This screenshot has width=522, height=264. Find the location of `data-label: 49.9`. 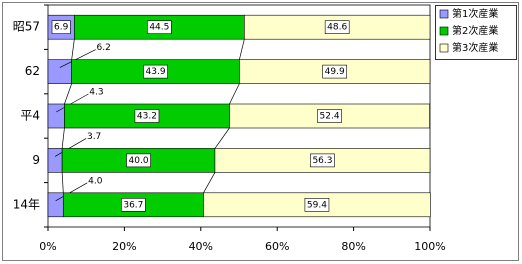

data-label: 49.9 is located at coordinates (335, 72).